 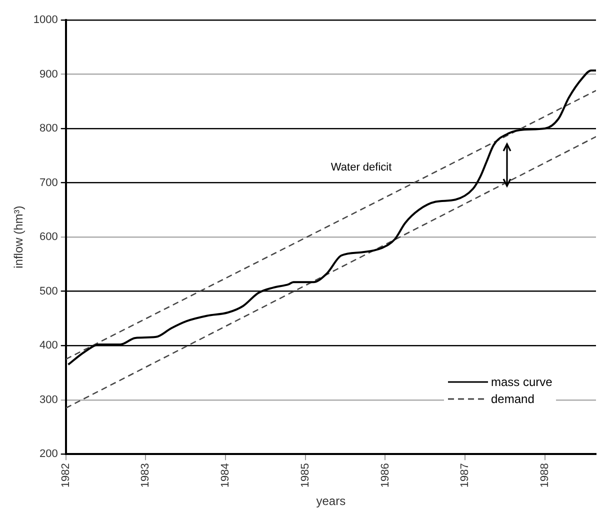 I want to click on y-tick-label: 900, so click(x=49, y=74).